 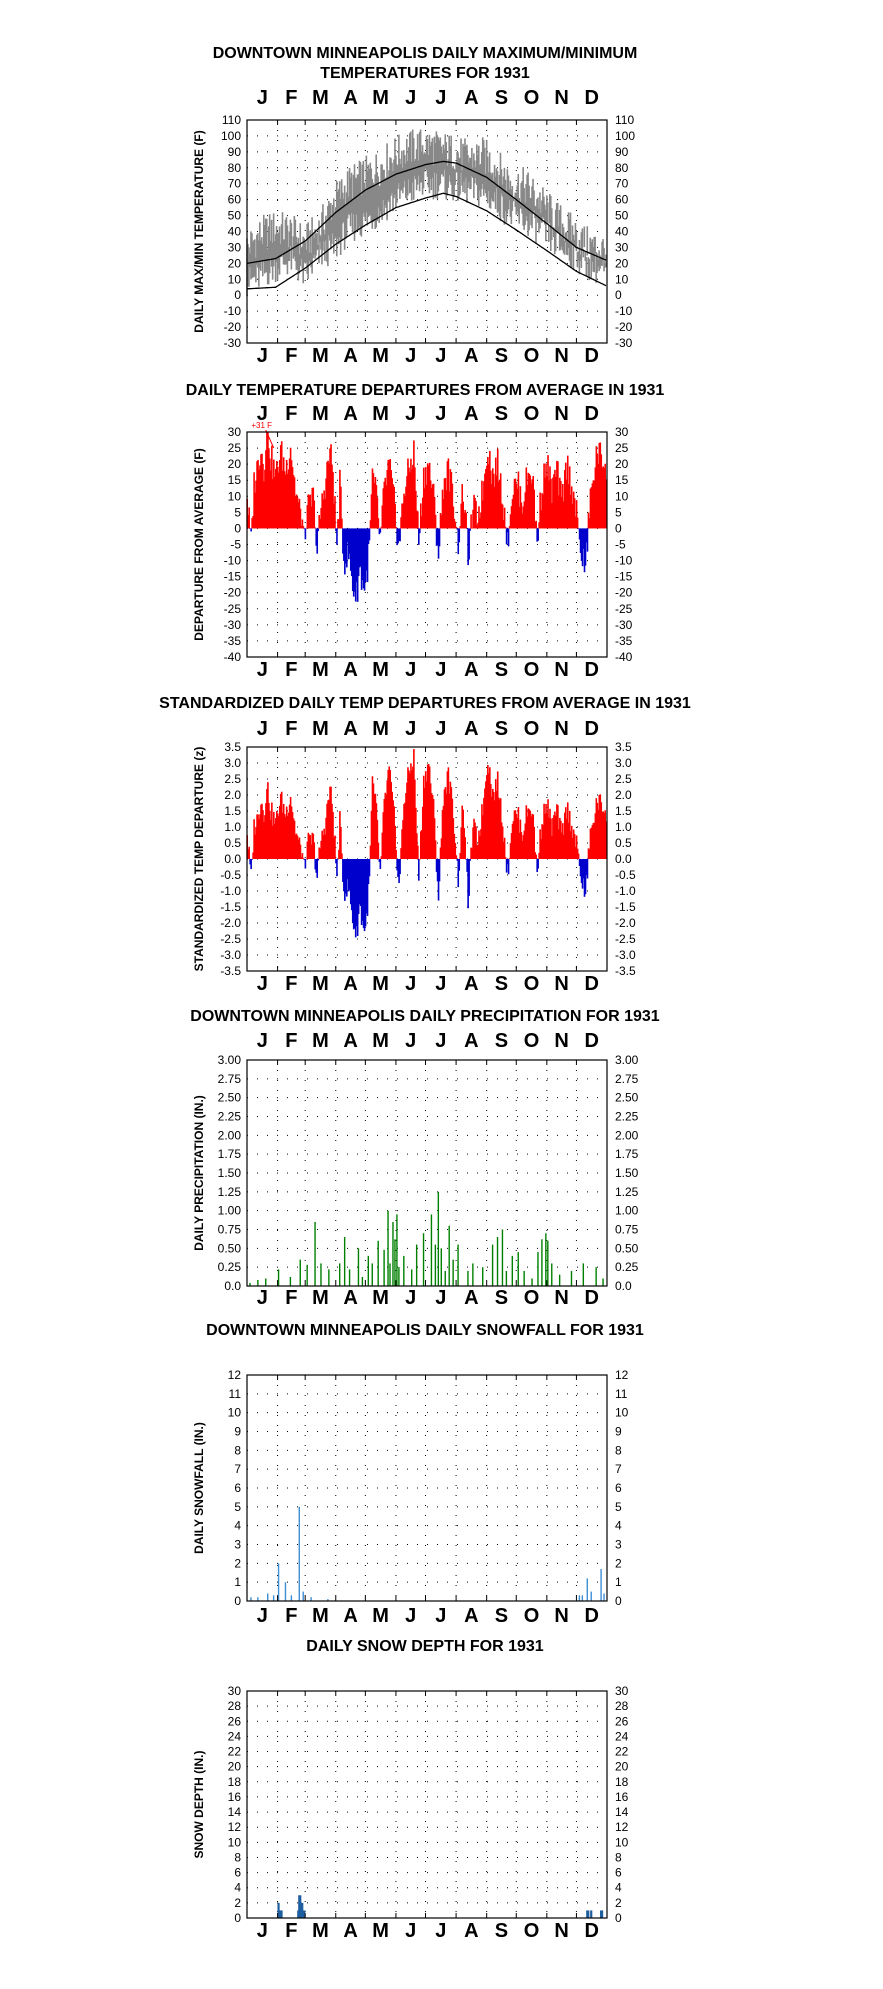 What do you see at coordinates (627, 1060) in the screenshot?
I see `precip-ytick-right: 3.00` at bounding box center [627, 1060].